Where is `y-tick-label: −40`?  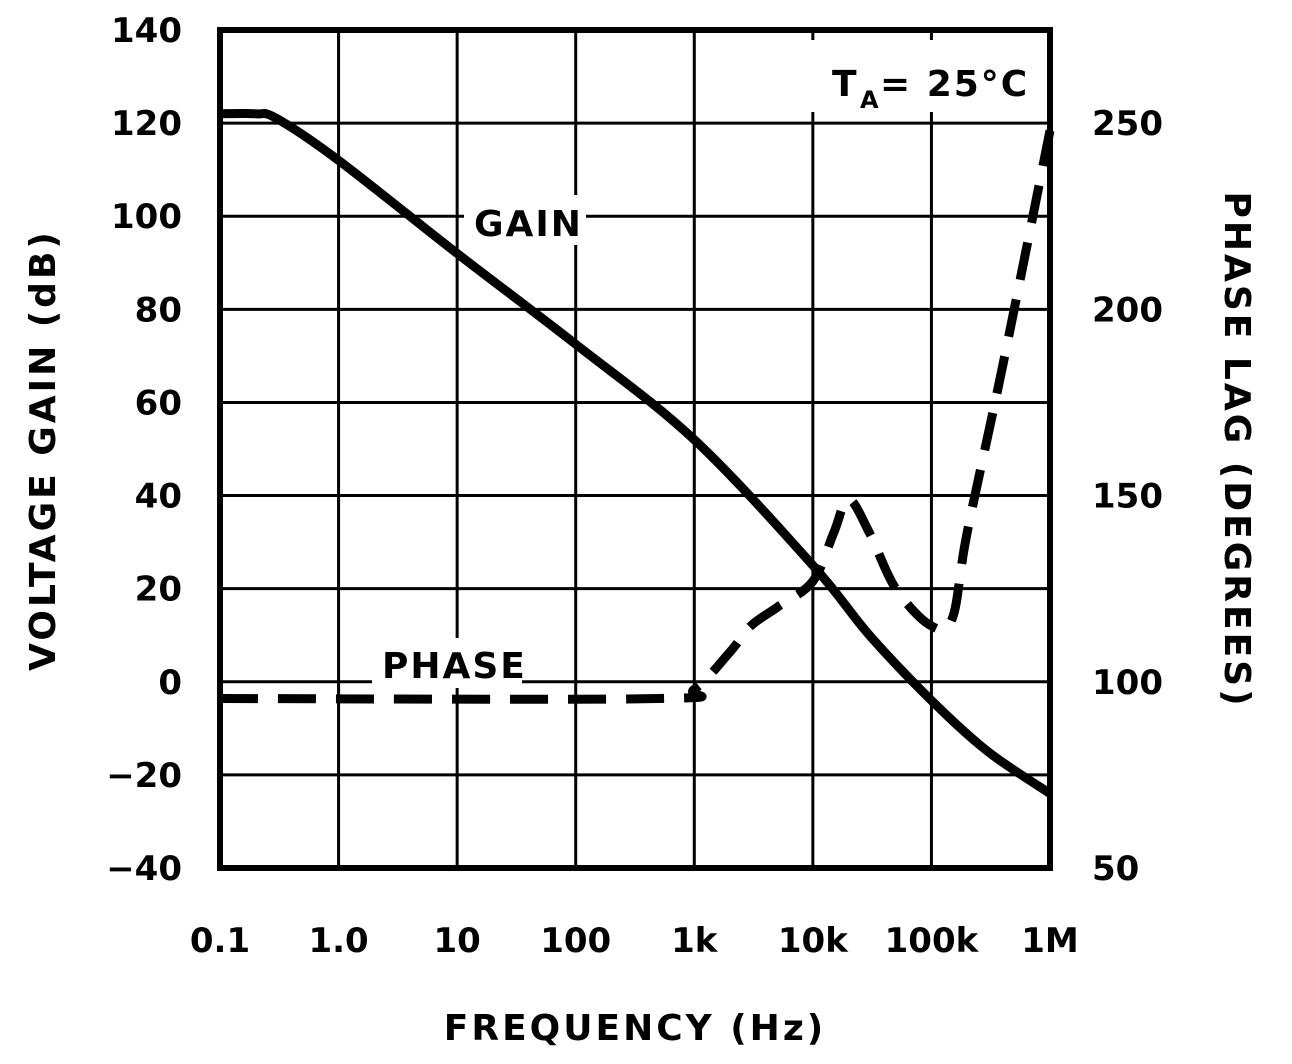
y-tick-label: −40 is located at coordinates (144, 869).